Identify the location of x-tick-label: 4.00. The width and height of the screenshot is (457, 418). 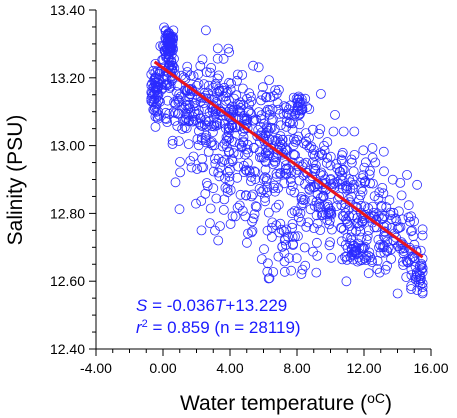
(229, 368).